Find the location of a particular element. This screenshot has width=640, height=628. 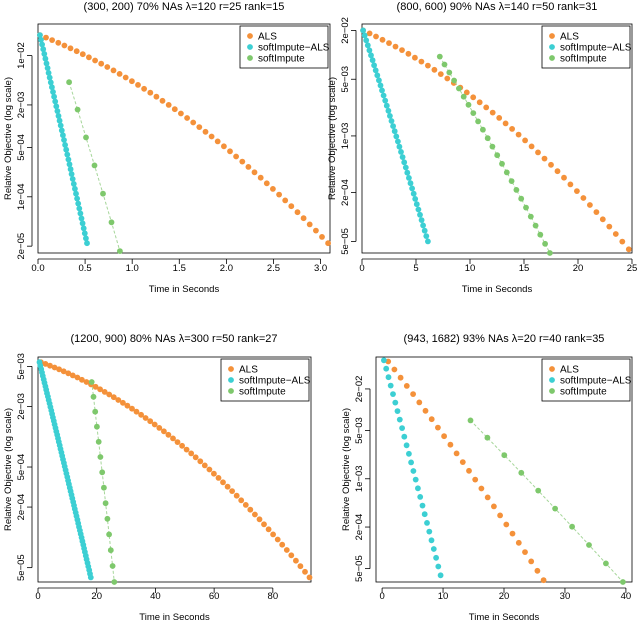

x-tick-label: 40 is located at coordinates (155, 596).